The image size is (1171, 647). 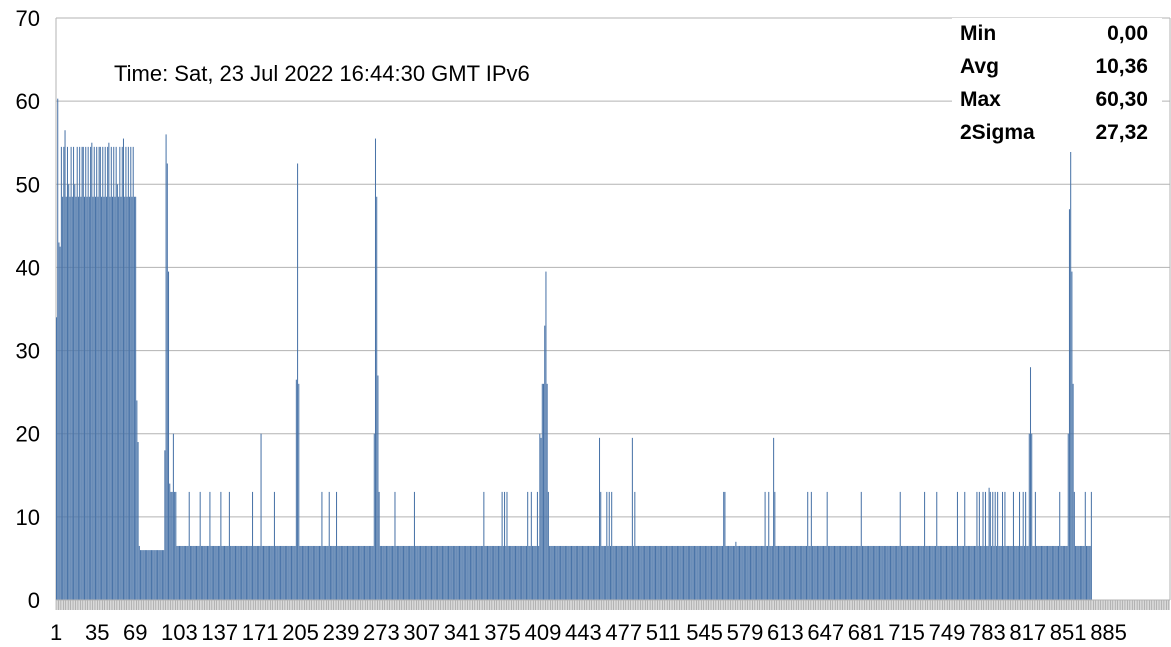 I want to click on x-tick-label: 647, so click(x=825, y=632).